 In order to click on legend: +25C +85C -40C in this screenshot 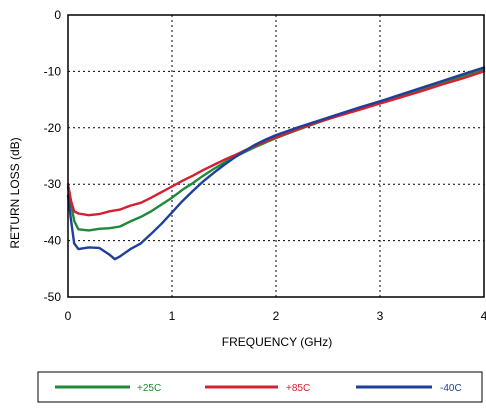, I will do `click(258, 388)`.